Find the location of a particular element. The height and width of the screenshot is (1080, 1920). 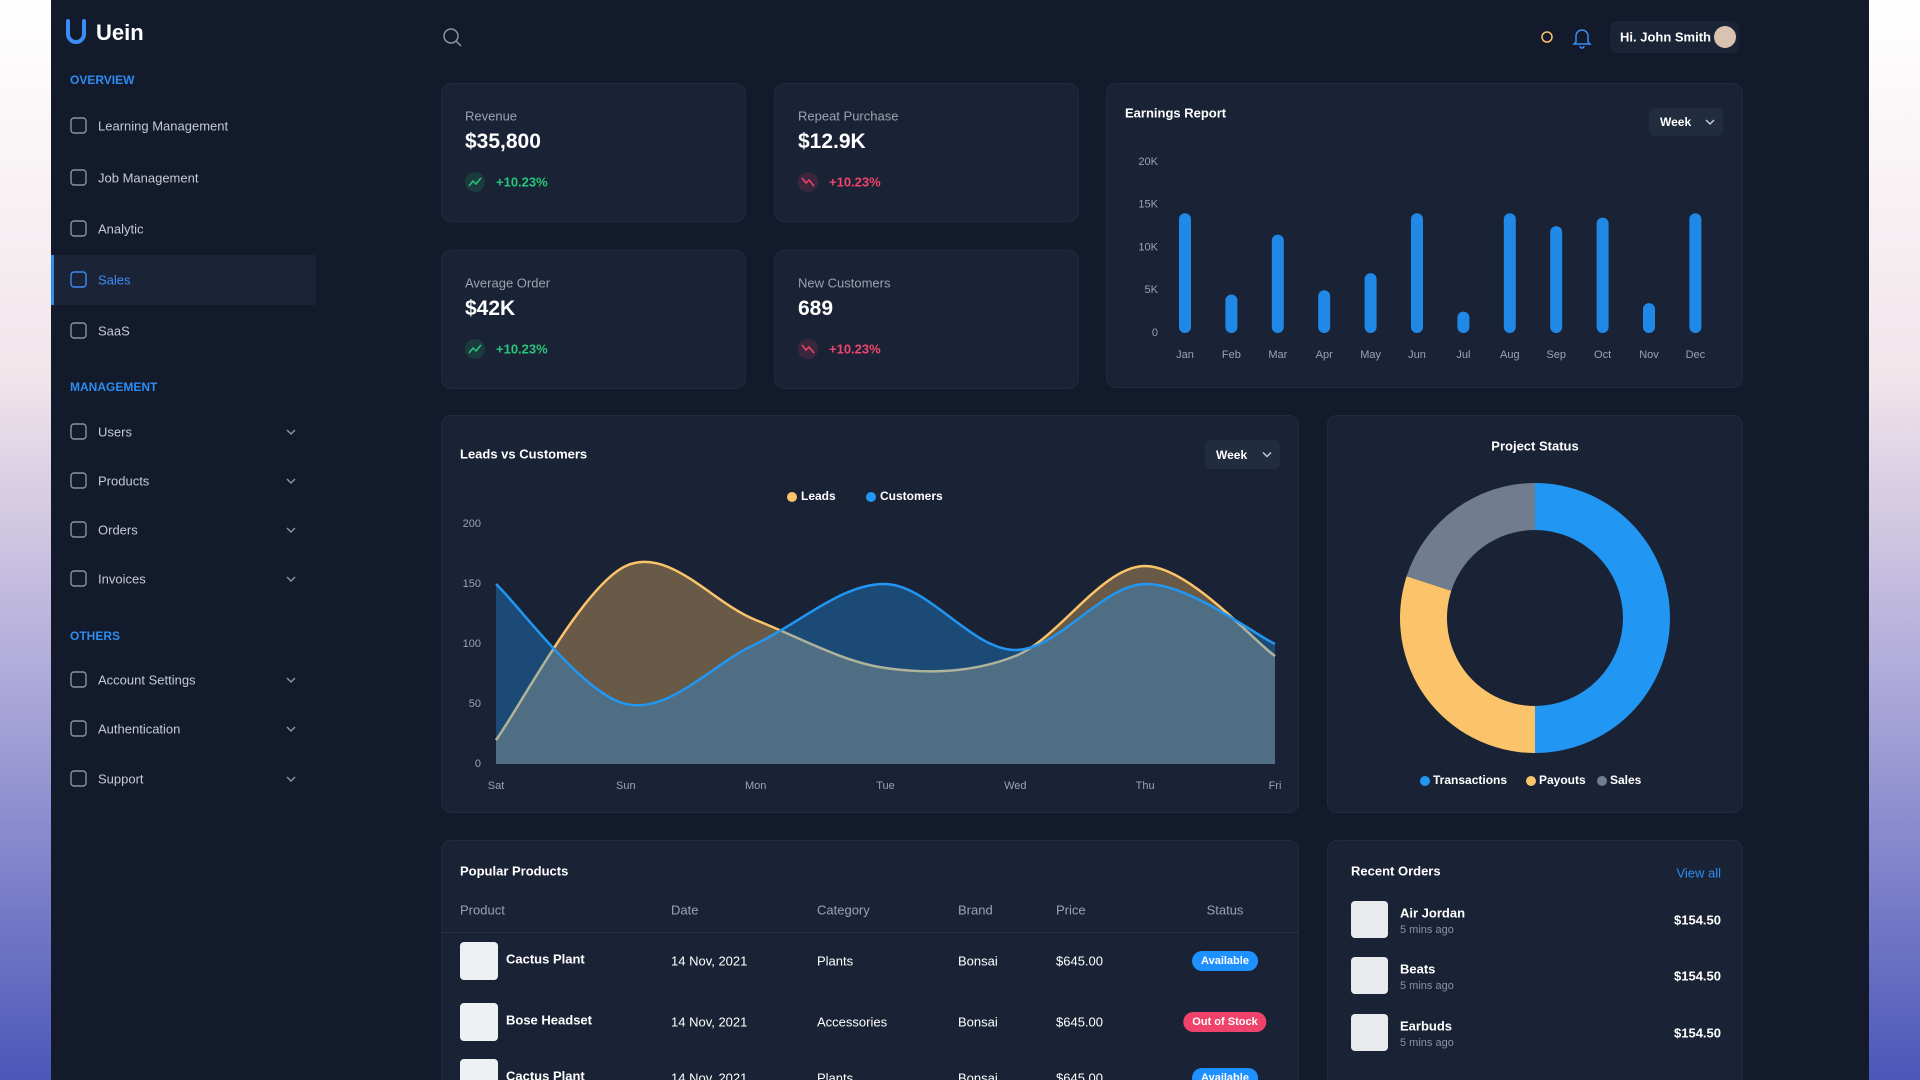

chart-title: Leads vs Customers is located at coordinates (524, 454).